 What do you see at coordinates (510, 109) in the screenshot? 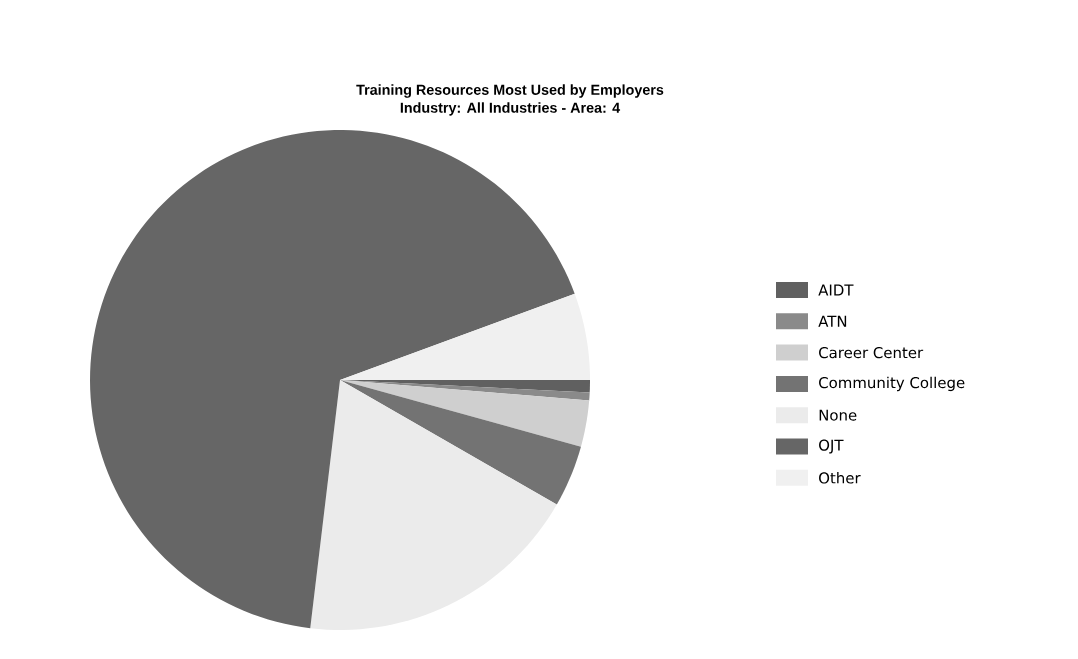
I see `chart-subtitle: Industry: All Industries - Area: 4` at bounding box center [510, 109].